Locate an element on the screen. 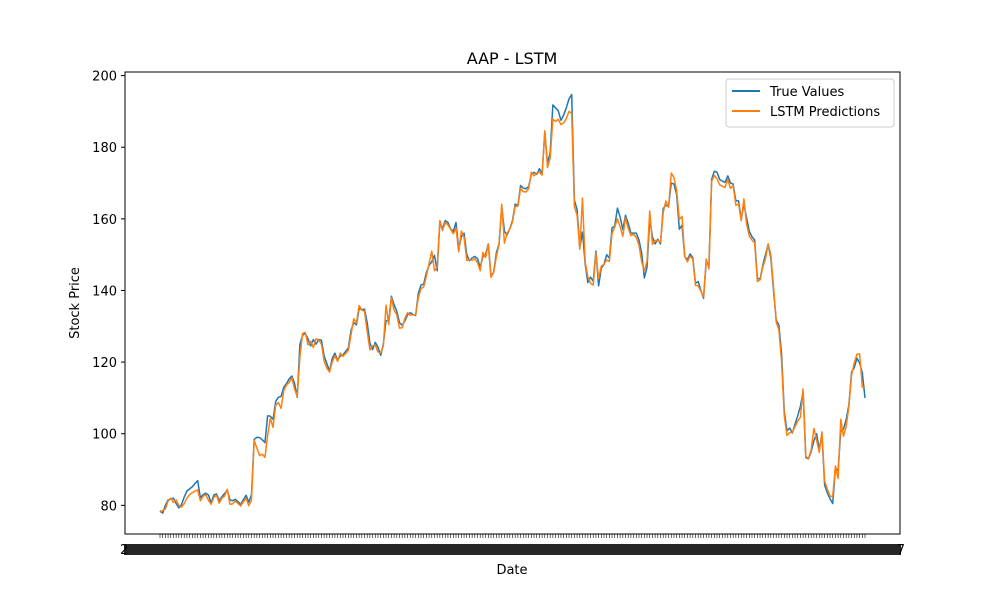 The image size is (1000, 600). chart-title: AAP - LSTM is located at coordinates (512, 58).